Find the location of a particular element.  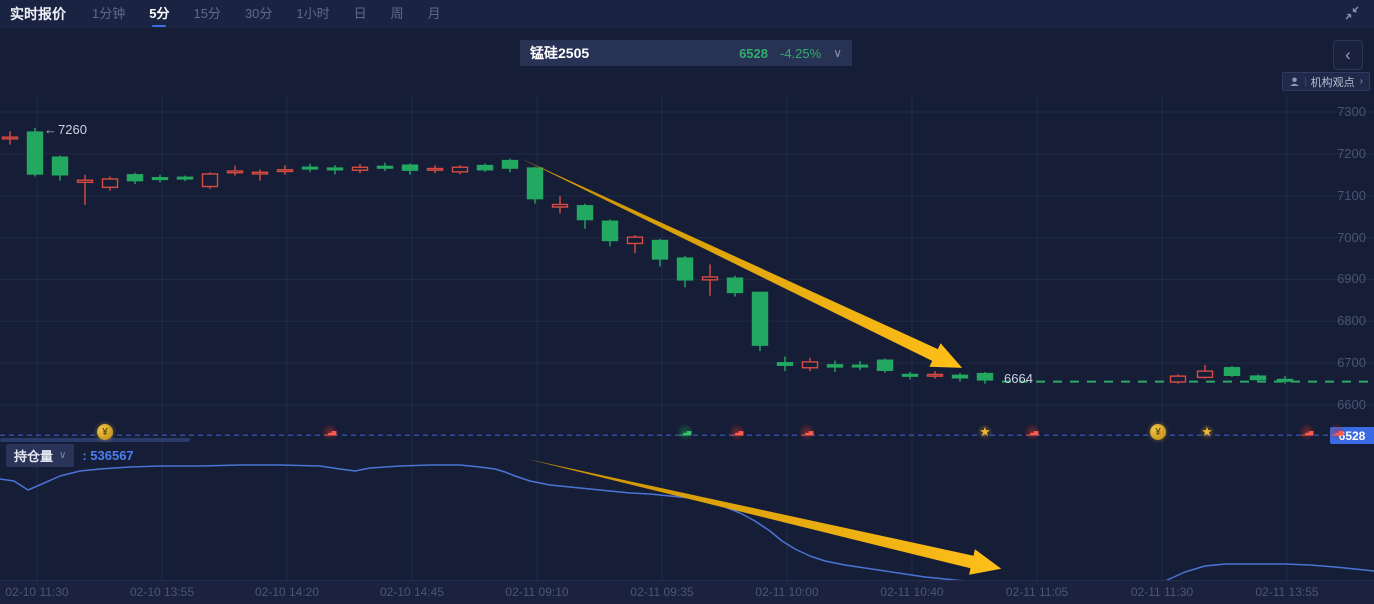

x-axis-label: 02-10 14:20 is located at coordinates (287, 592).